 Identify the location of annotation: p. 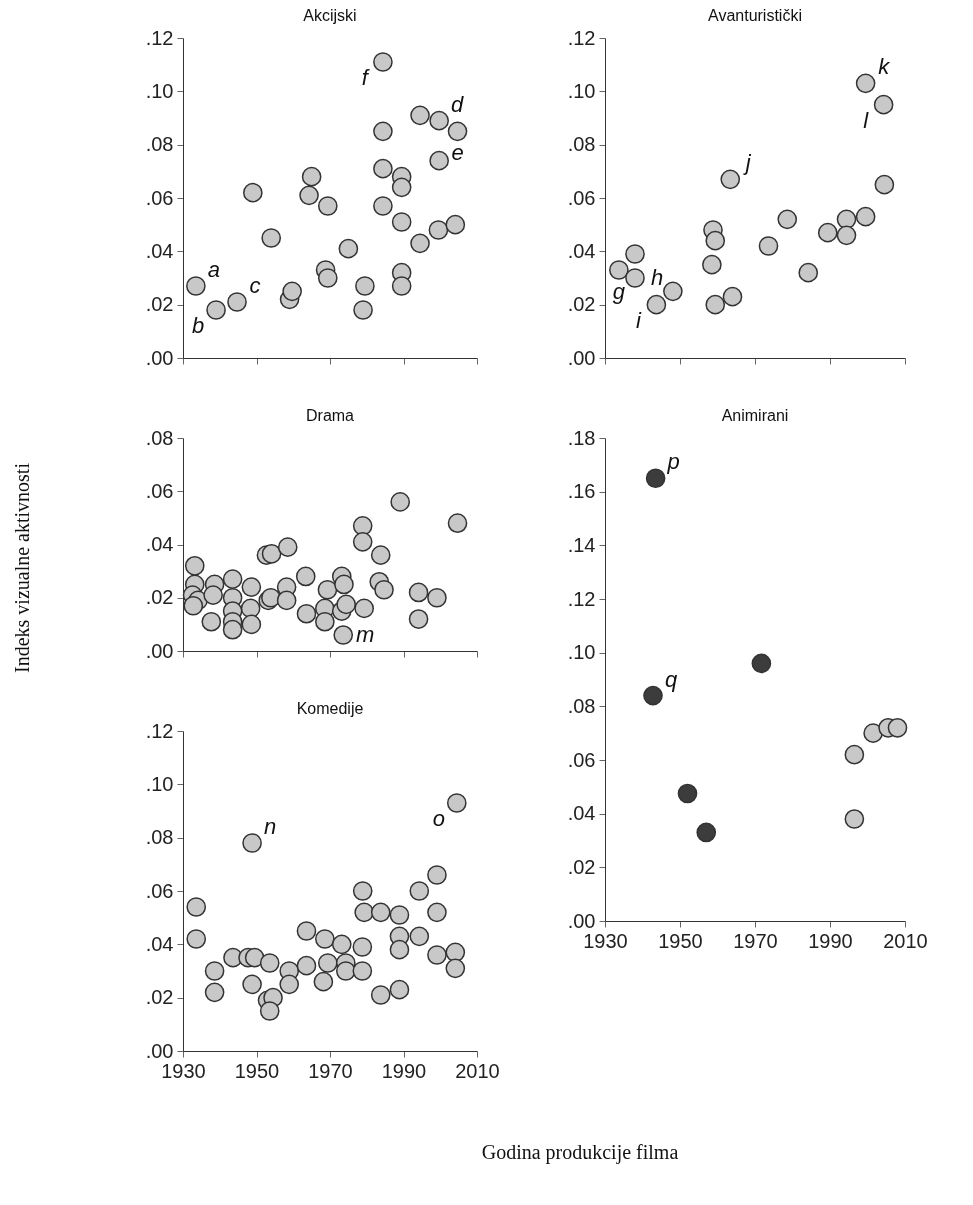
(673, 462).